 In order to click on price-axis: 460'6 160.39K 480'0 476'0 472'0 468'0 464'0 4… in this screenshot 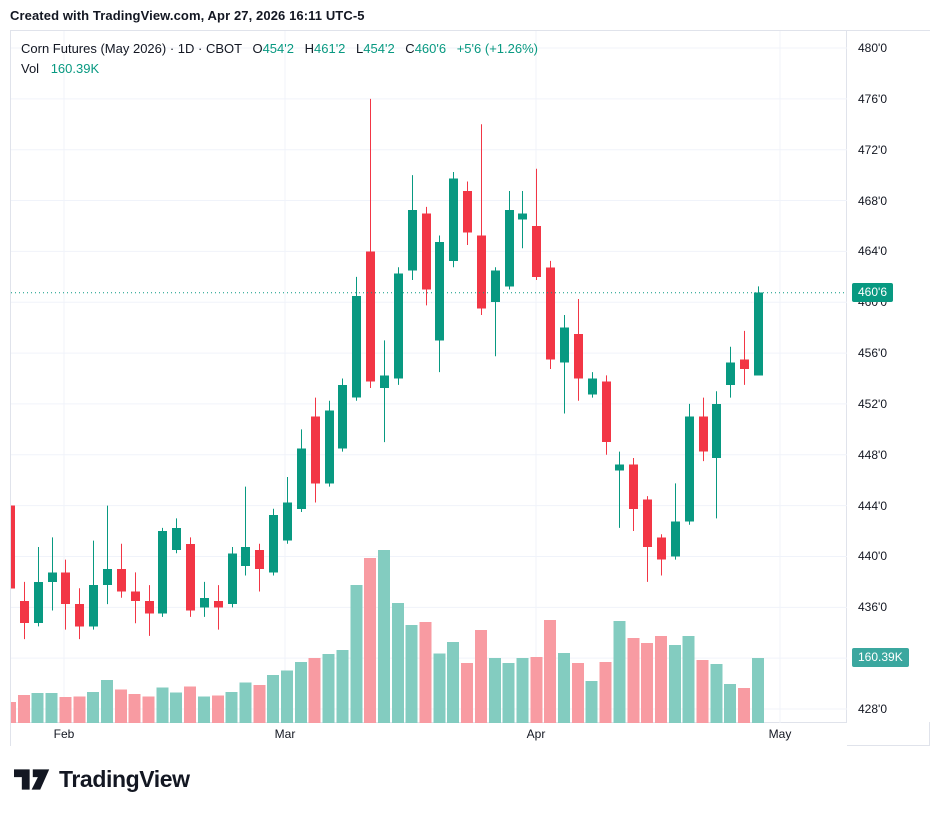, I will do `click(889, 376)`.